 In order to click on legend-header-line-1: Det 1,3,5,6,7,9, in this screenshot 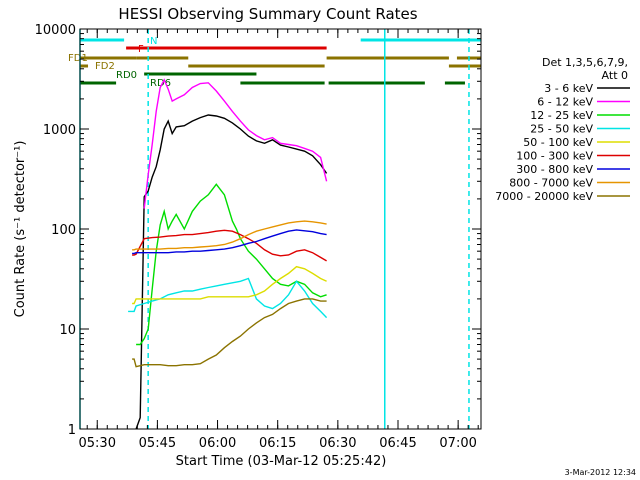, I will do `click(585, 62)`.